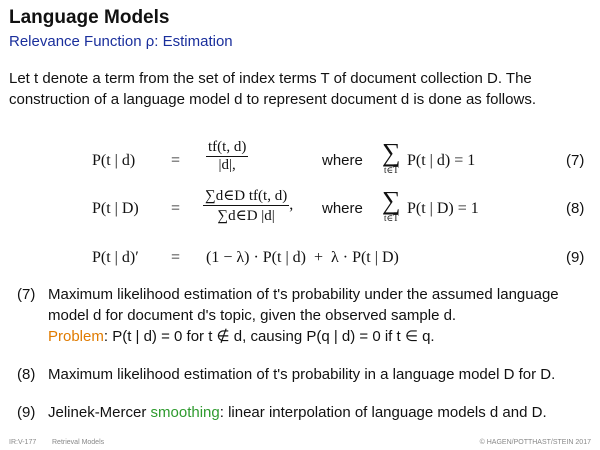 The width and height of the screenshot is (600, 450). Describe the element at coordinates (115, 257) in the screenshot. I see `equation-9-lhs: P(t | d)′` at that location.